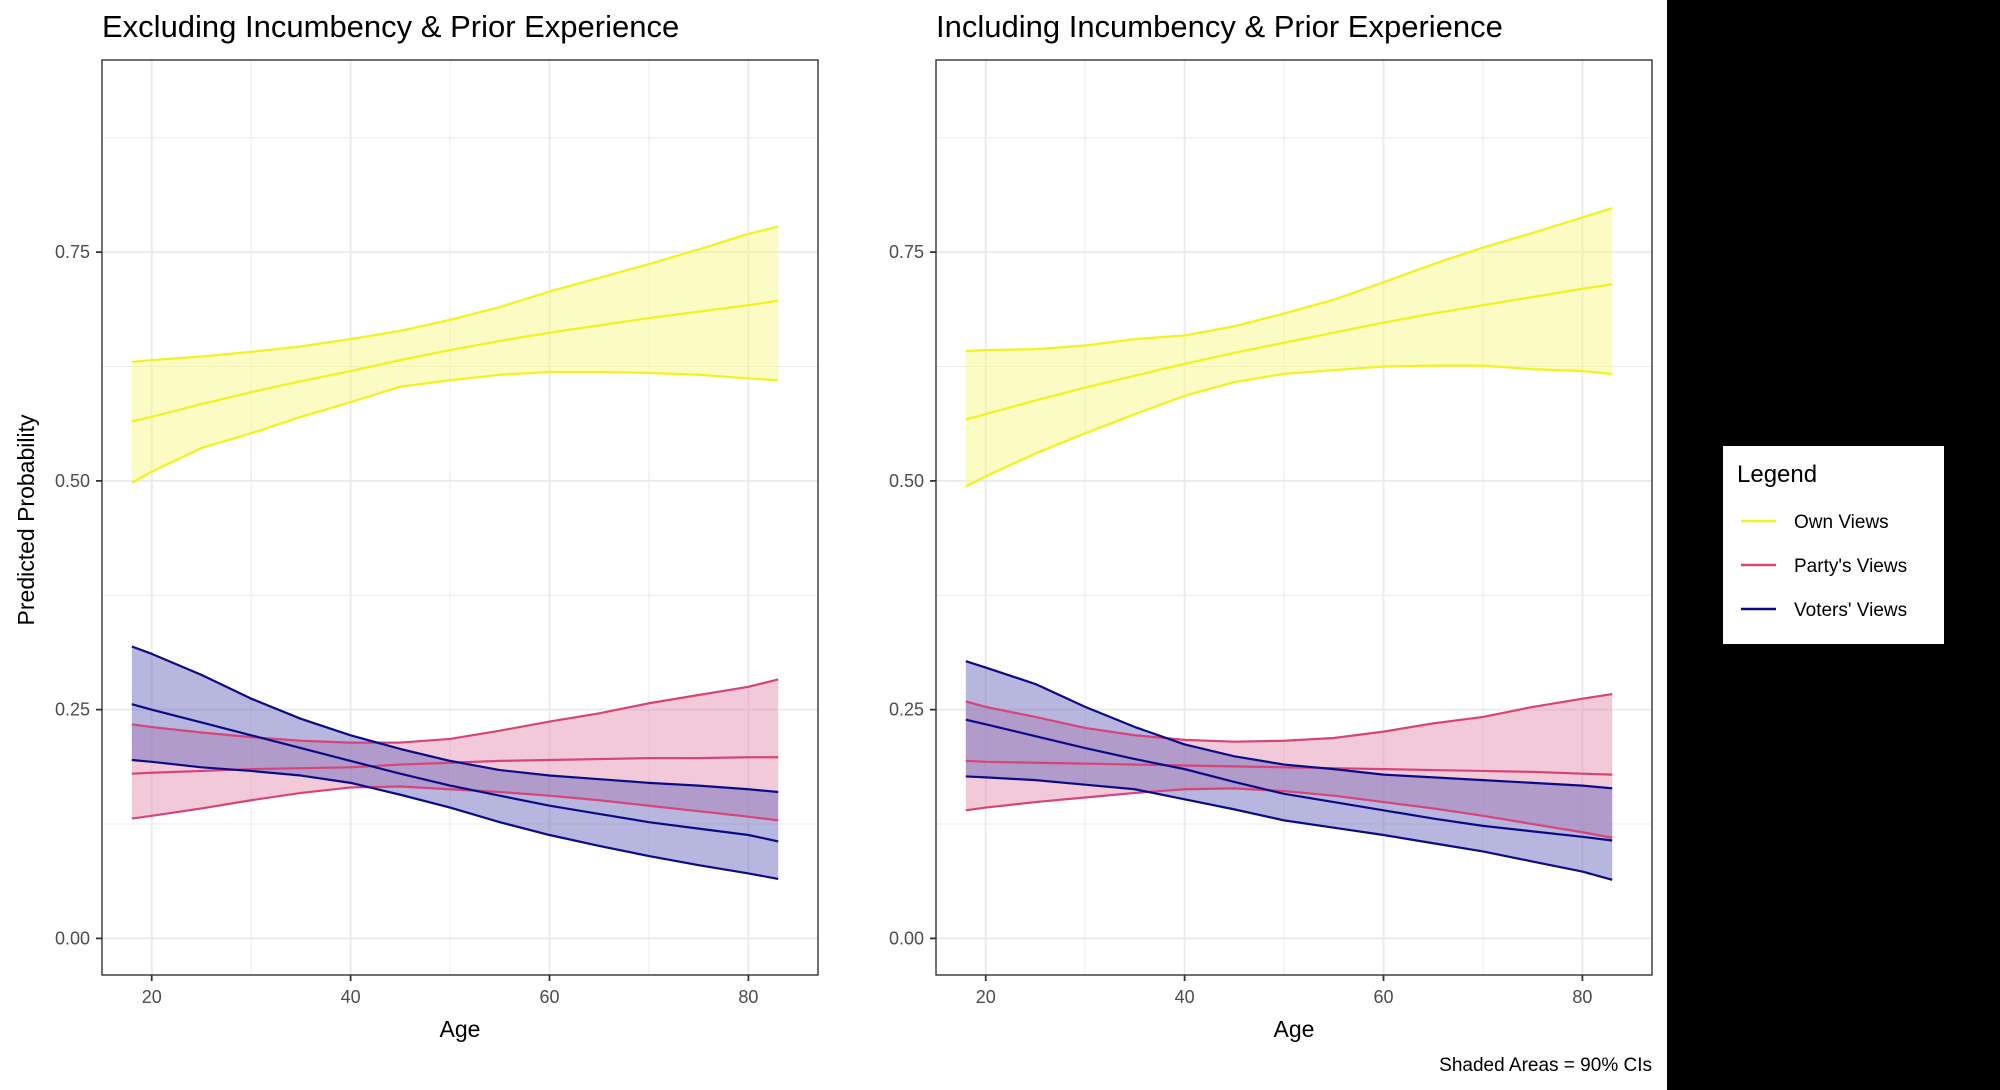  What do you see at coordinates (1841, 522) in the screenshot?
I see `legend-label-own: Own Views` at bounding box center [1841, 522].